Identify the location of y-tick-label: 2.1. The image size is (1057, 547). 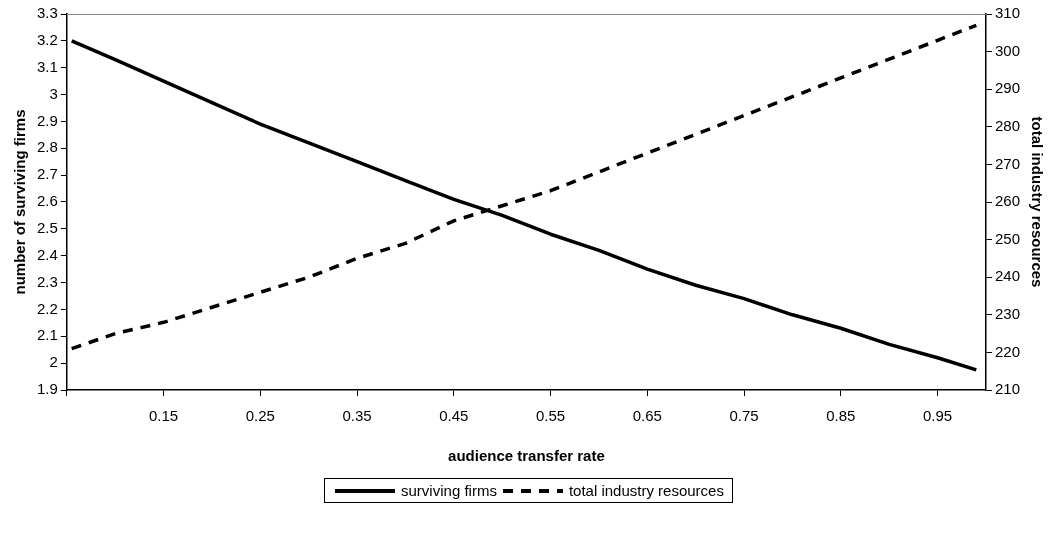
(47, 335).